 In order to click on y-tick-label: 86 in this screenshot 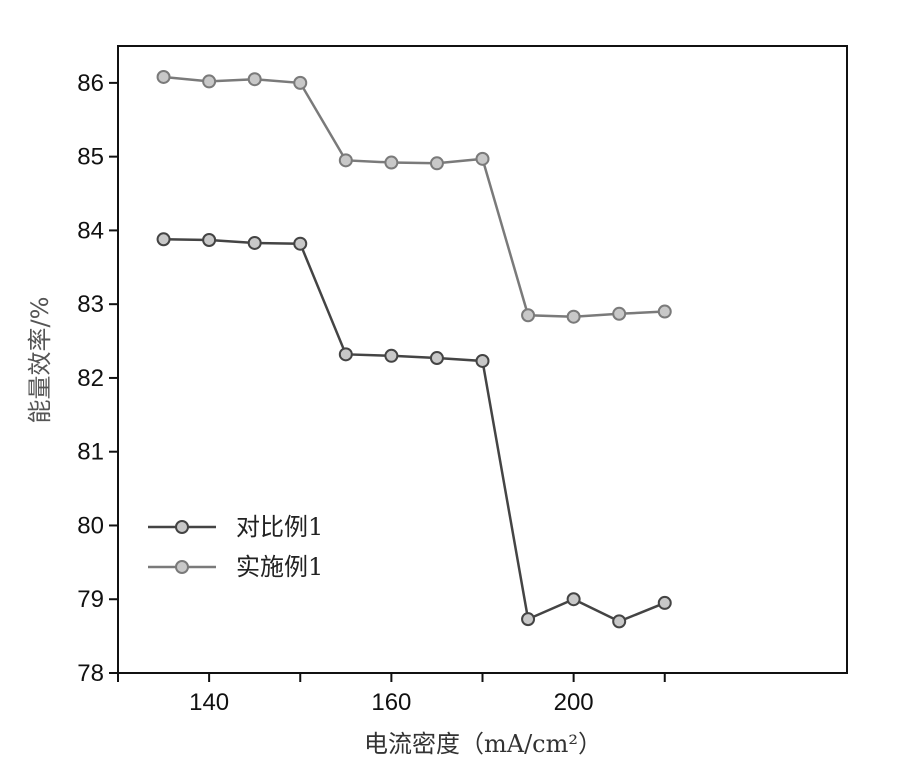, I will do `click(90, 83)`.